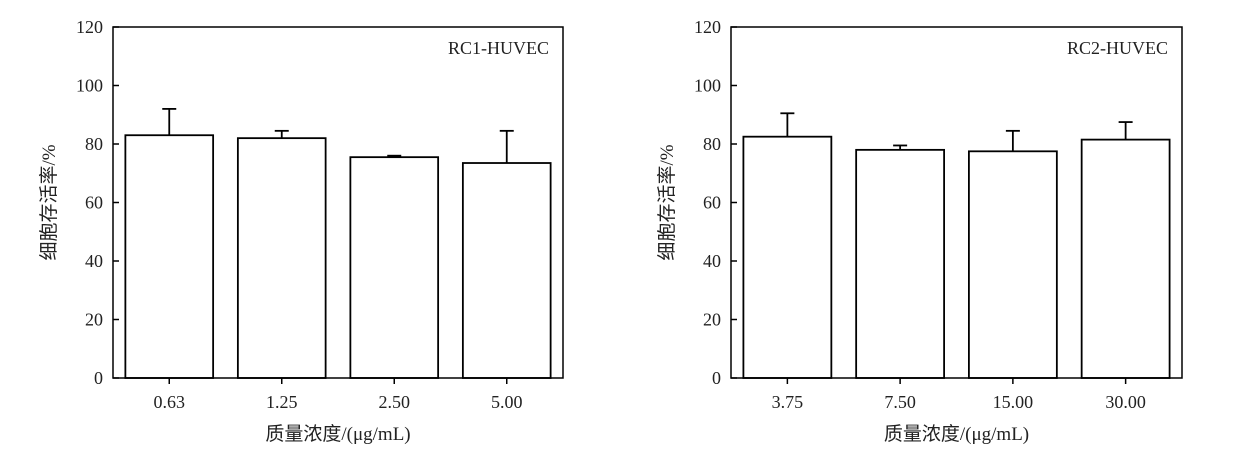 The image size is (1236, 450). Describe the element at coordinates (282, 402) in the screenshot. I see `x-tick-label: 1.25` at that location.